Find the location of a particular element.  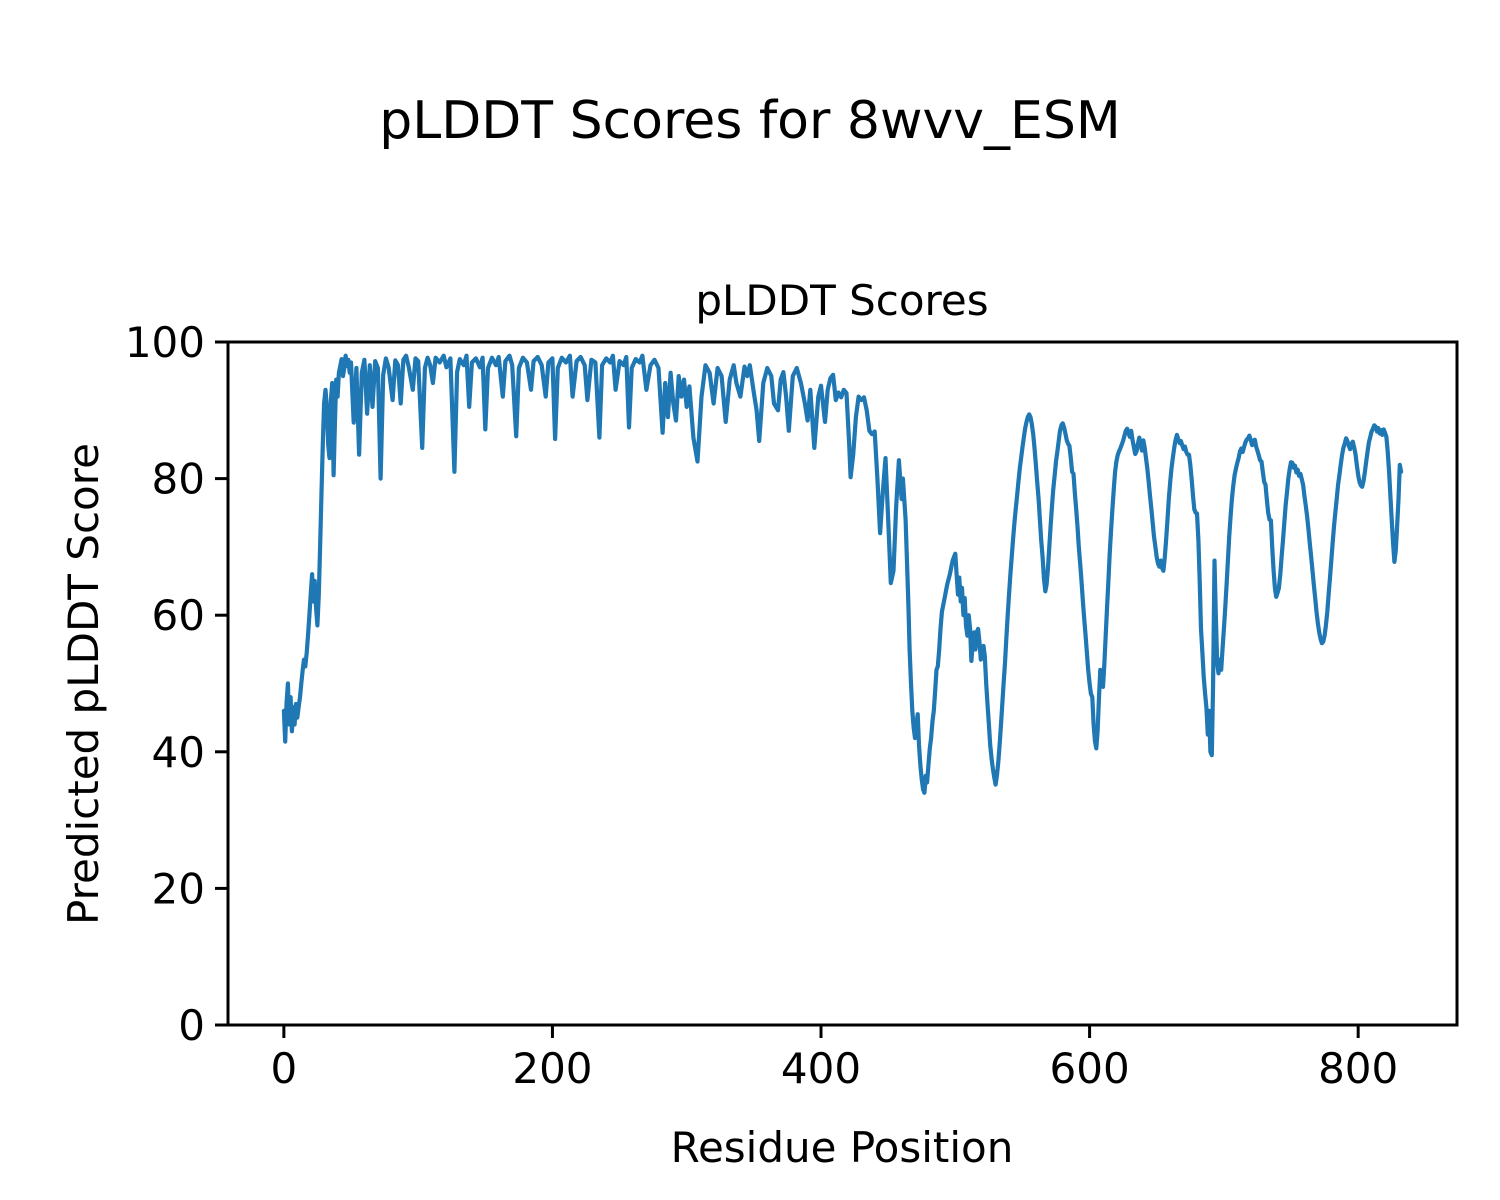

x-axis-ticks: 0 200 400 600 800 is located at coordinates (834, 1059).